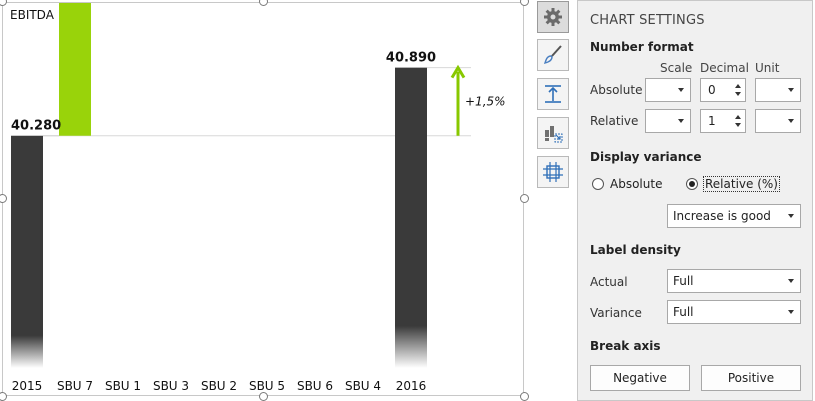  What do you see at coordinates (692, 184) in the screenshot?
I see `radio-checked-icon` at bounding box center [692, 184].